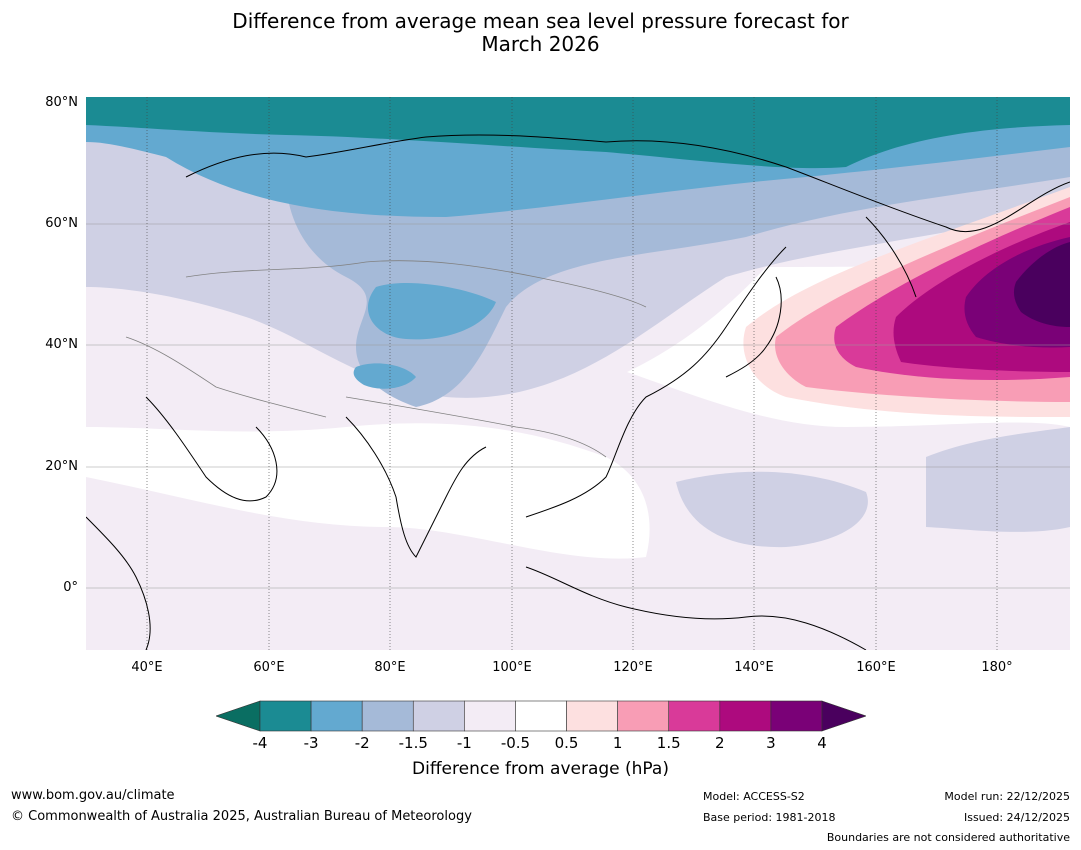 The width and height of the screenshot is (1081, 850). What do you see at coordinates (431, 311) in the screenshot?
I see `anomaly-region-tarim-blue` at bounding box center [431, 311].